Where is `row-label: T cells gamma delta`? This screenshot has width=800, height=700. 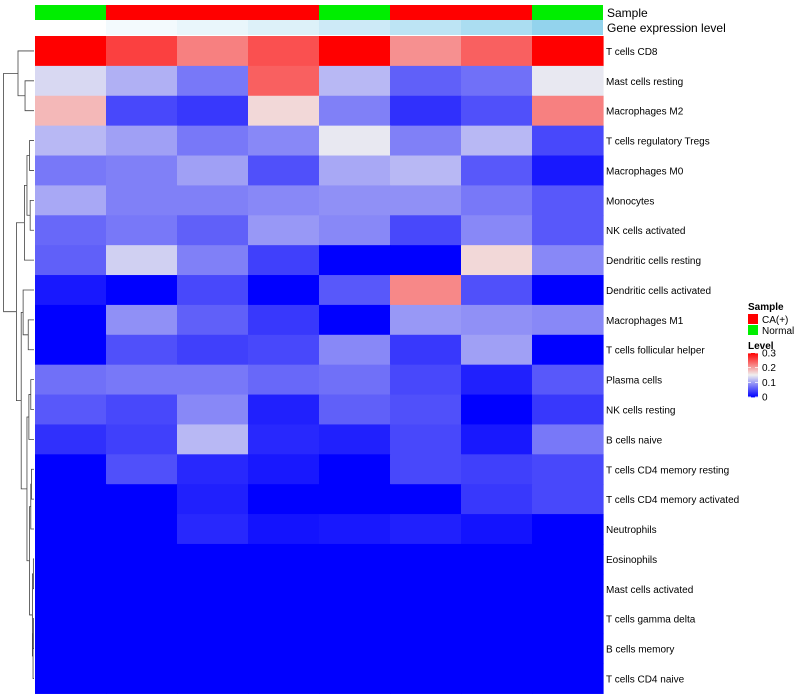
row-label: T cells gamma delta is located at coordinates (651, 620).